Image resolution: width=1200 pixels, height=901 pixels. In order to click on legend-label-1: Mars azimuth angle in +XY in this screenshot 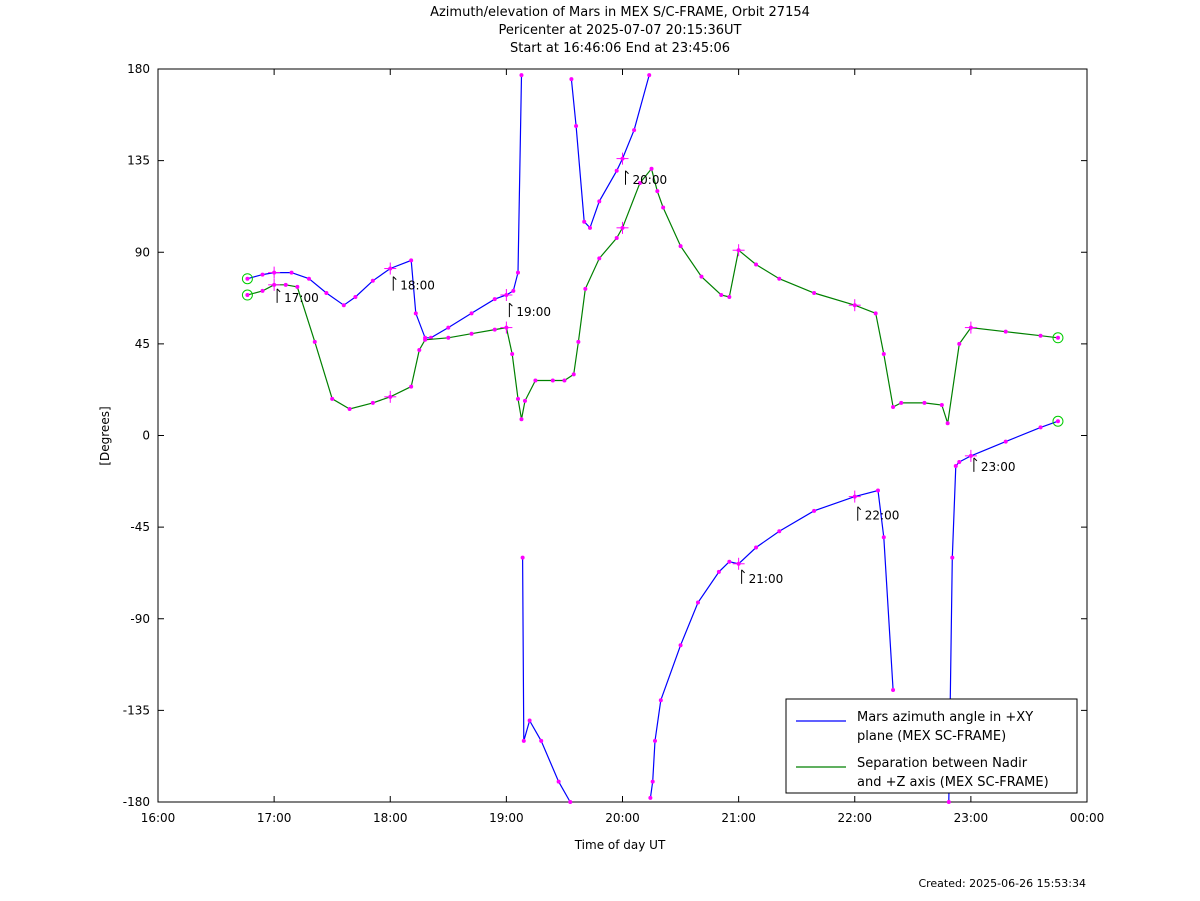, I will do `click(945, 717)`.